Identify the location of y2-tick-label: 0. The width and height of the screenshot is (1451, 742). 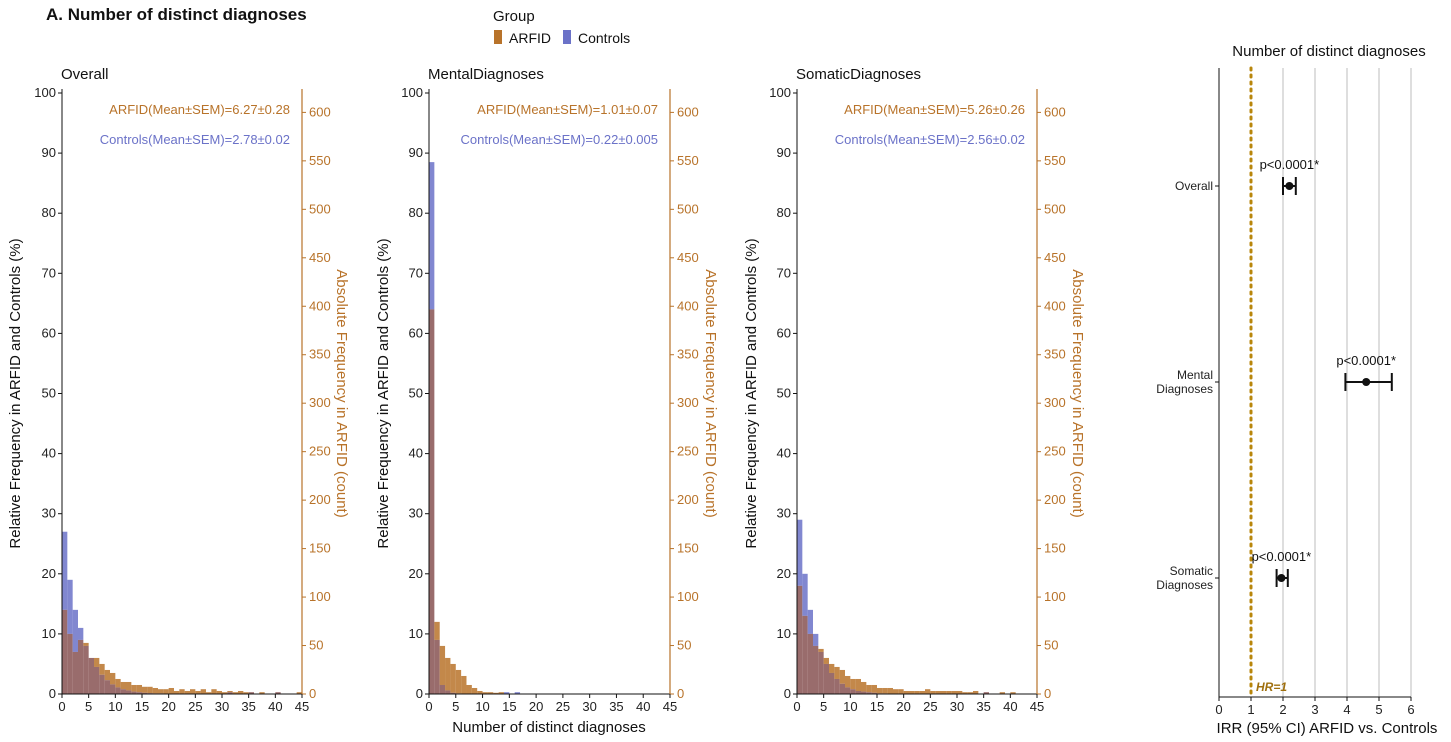
(312, 693).